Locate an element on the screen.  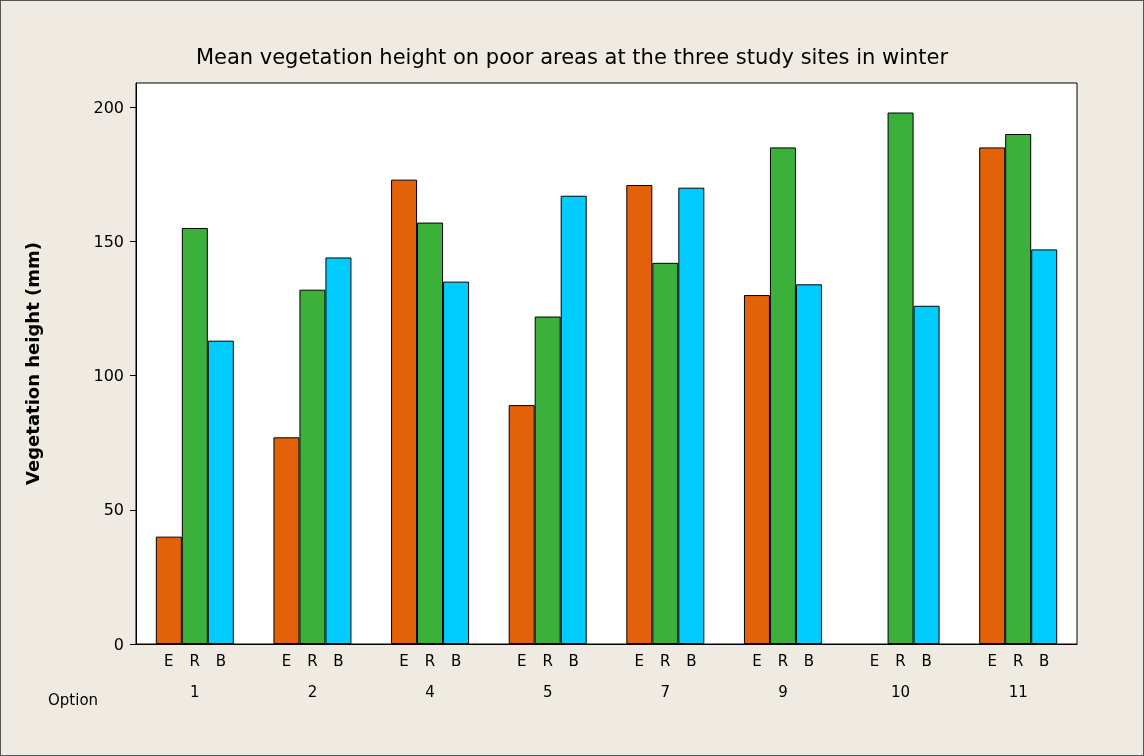
x-tick-label: 9 is located at coordinates (783, 692).